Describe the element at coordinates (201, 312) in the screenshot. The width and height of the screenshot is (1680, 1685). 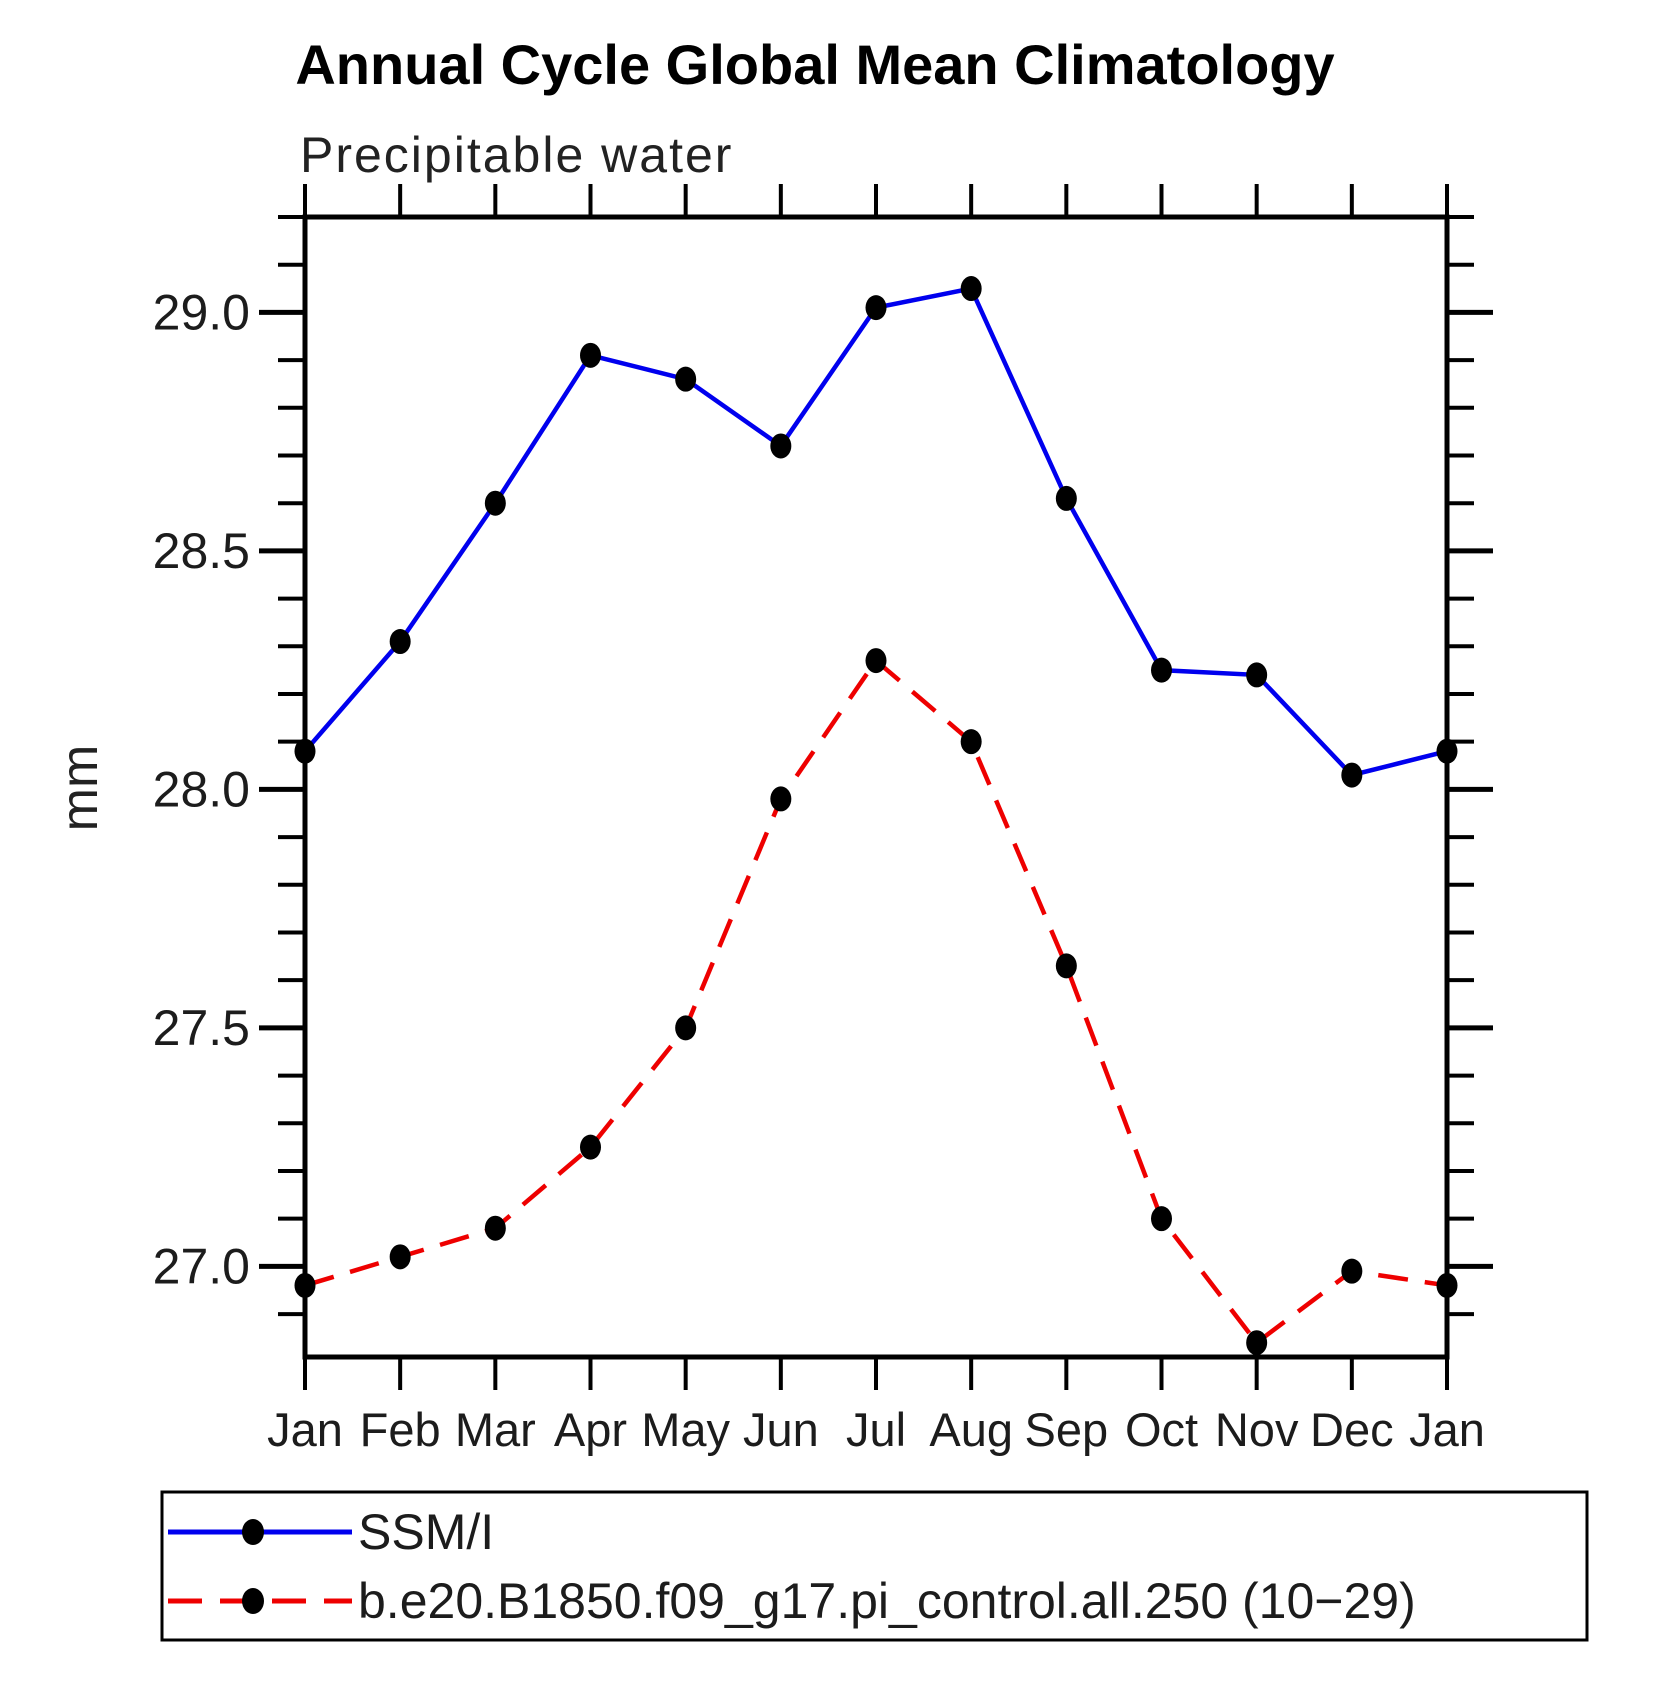
I see `y-tick-label: 29.0` at that location.